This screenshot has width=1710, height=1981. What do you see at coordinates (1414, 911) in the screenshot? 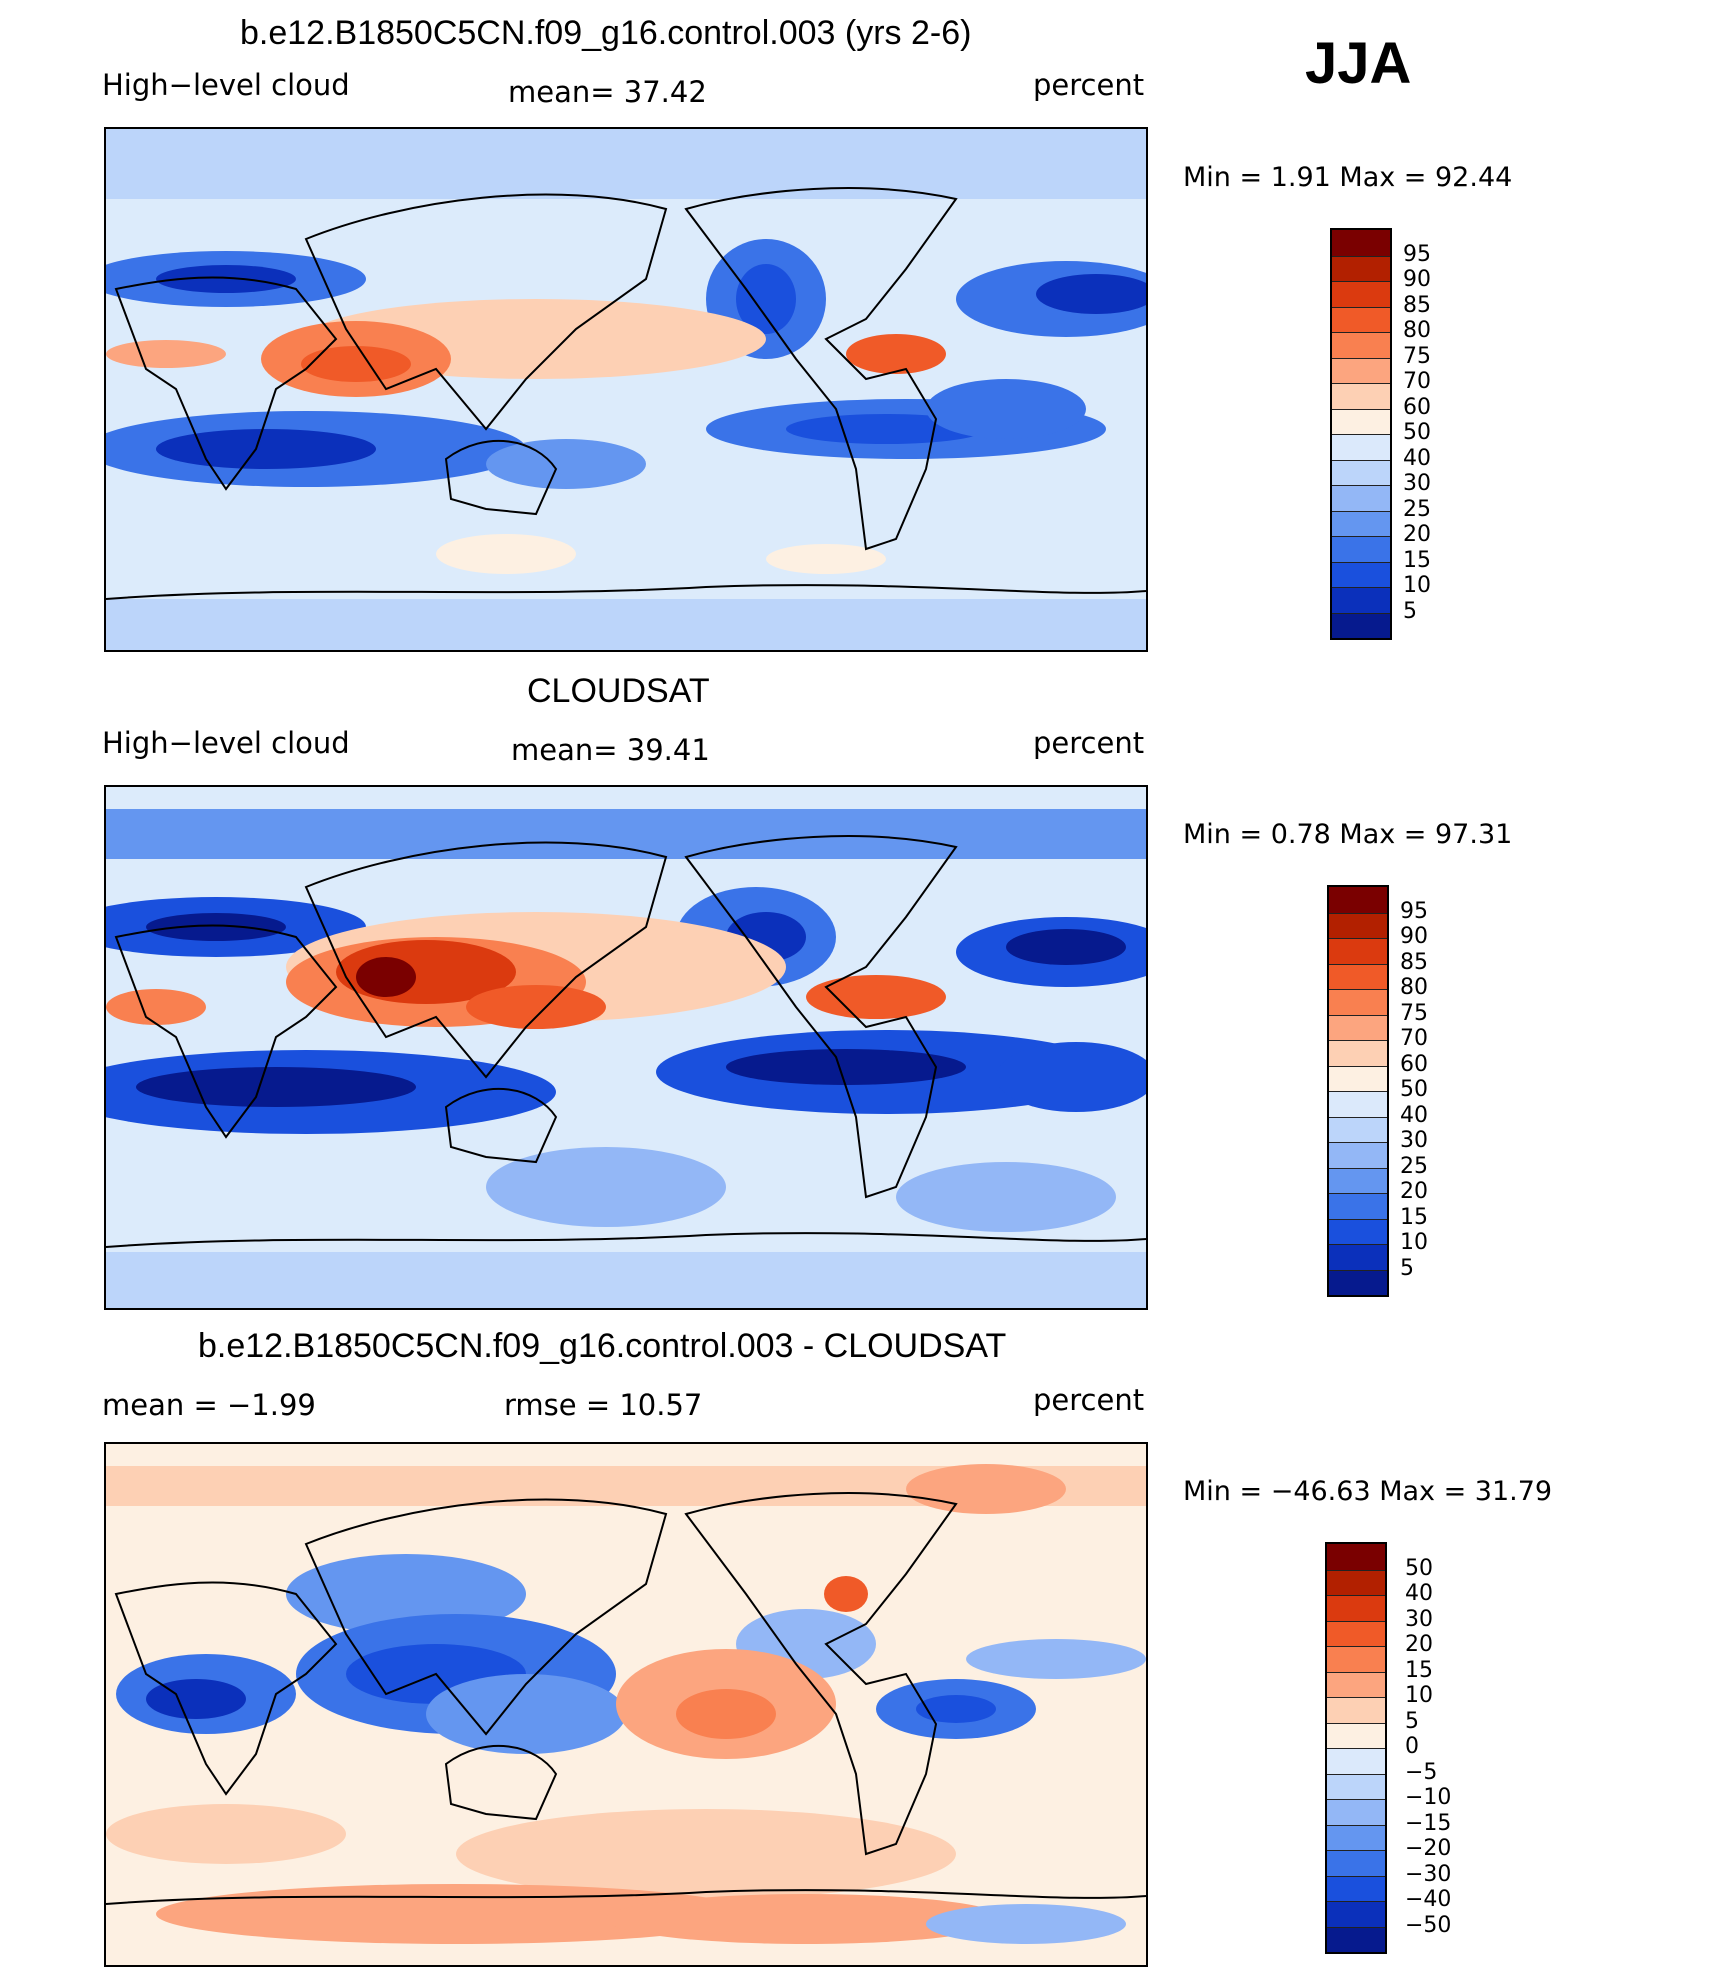
I see `panel2-tick: 95` at bounding box center [1414, 911].